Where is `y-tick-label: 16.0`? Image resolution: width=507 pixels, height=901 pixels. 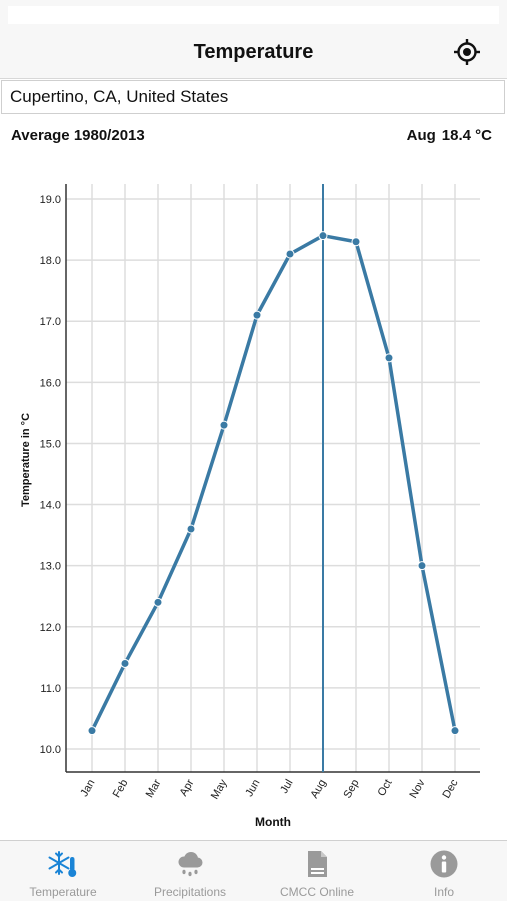
y-tick-label: 16.0 is located at coordinates (50, 383).